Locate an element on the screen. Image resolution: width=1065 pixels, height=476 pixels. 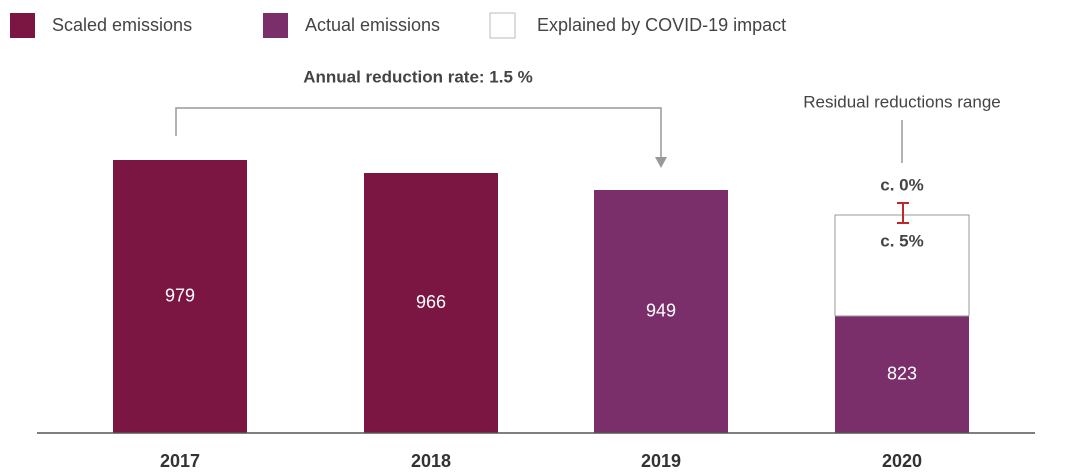
value-label: 966 is located at coordinates (431, 302).